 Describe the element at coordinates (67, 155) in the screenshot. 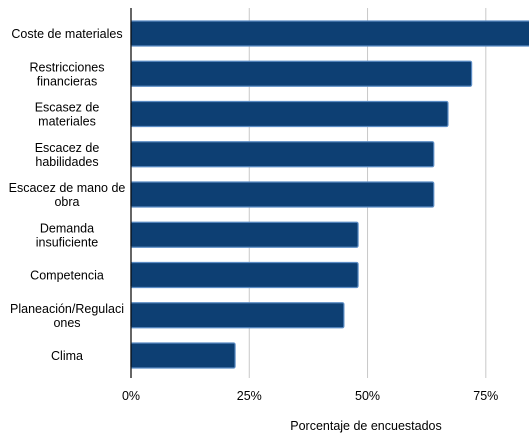

I see `category-label-3: Escacez de habilidades` at that location.